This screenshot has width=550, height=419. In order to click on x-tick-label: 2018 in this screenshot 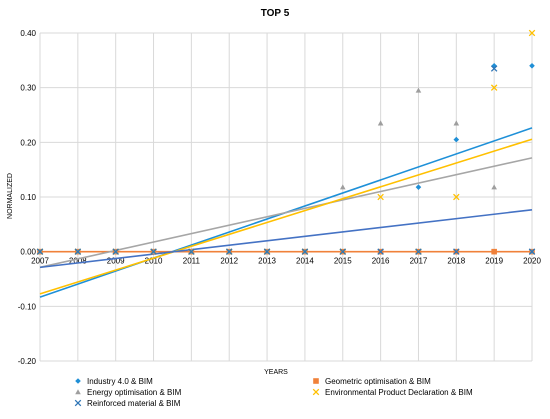, I will do `click(456, 261)`.